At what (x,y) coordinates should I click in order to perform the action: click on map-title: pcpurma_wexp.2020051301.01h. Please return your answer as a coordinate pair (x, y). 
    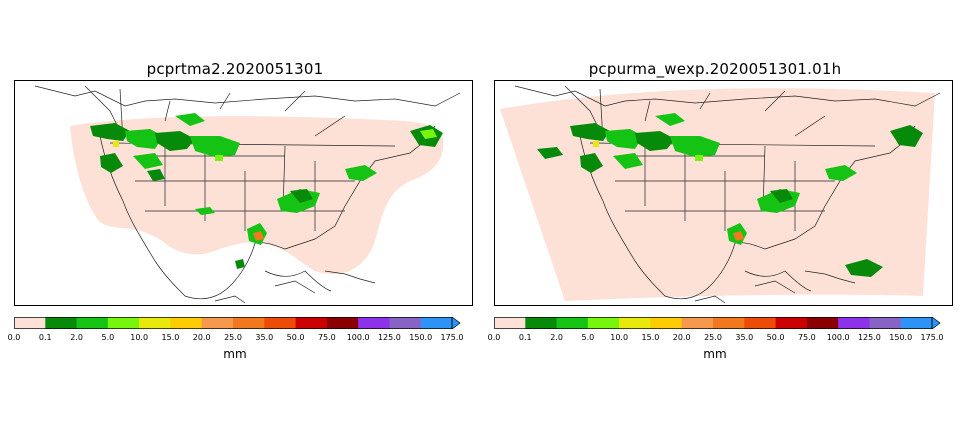
    Looking at the image, I should click on (715, 69).